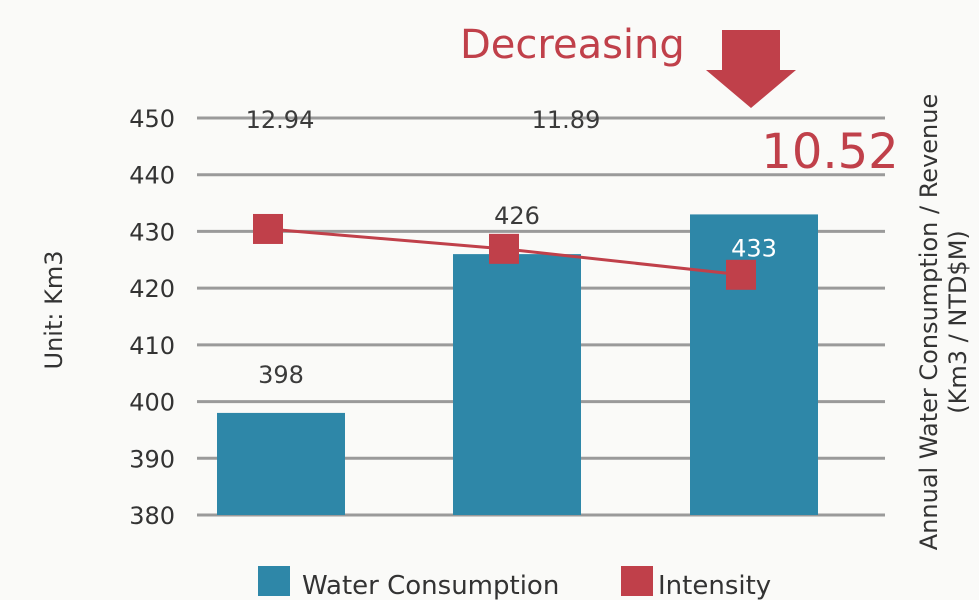  What do you see at coordinates (152, 232) in the screenshot?
I see `y-tick-label: 430` at bounding box center [152, 232].